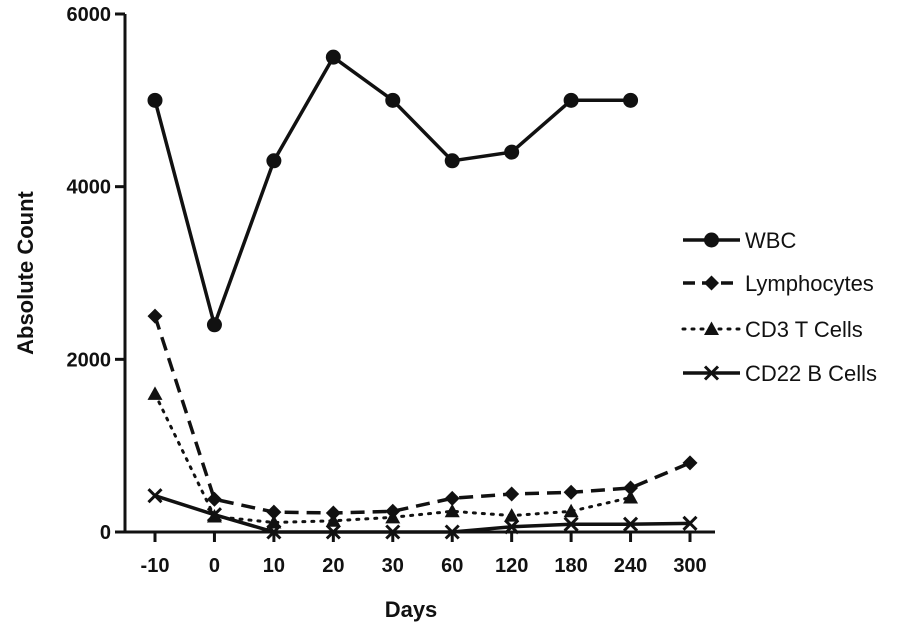 This screenshot has width=920, height=631. I want to click on legend-label-cd3-t-cells: CD3 T Cells, so click(804, 329).